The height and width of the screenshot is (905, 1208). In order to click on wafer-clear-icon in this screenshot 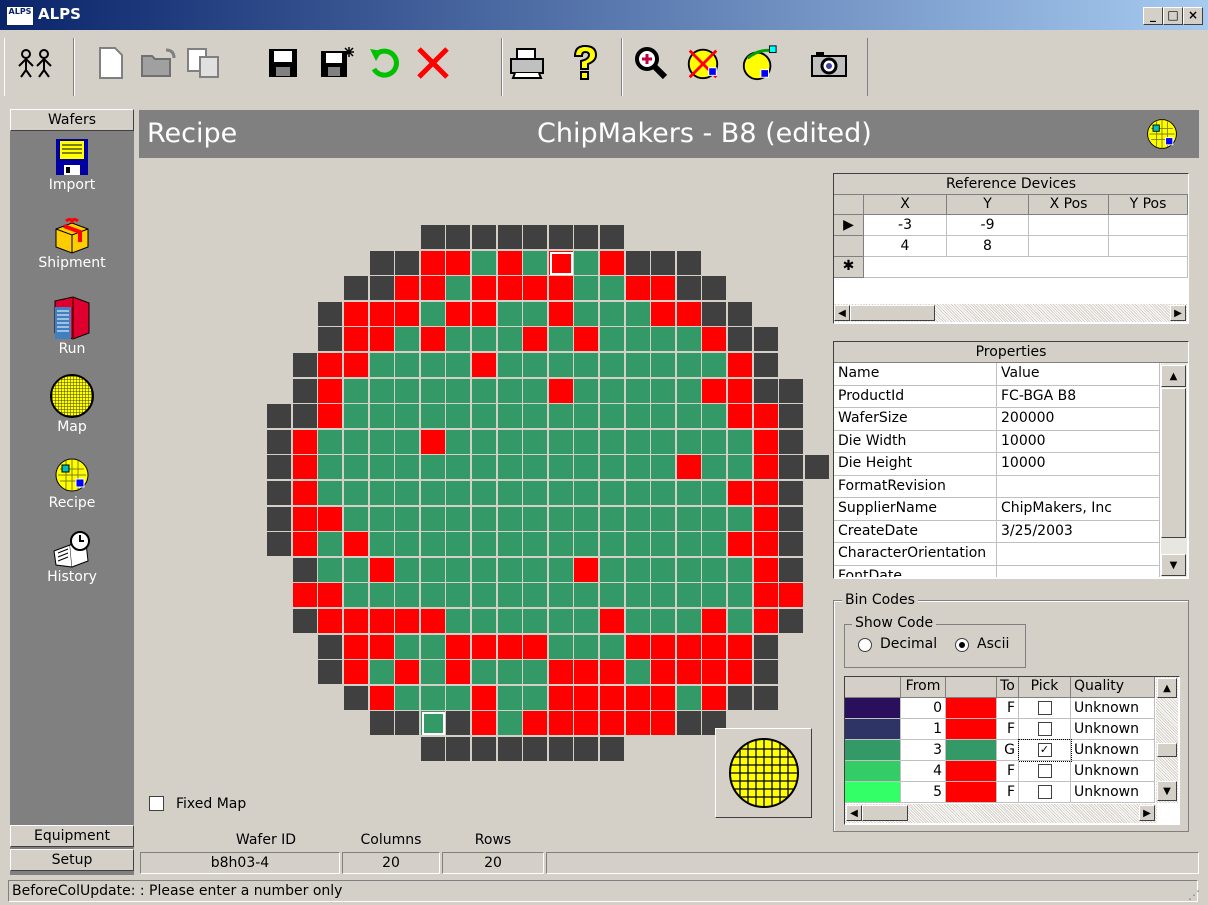, I will do `click(703, 63)`.